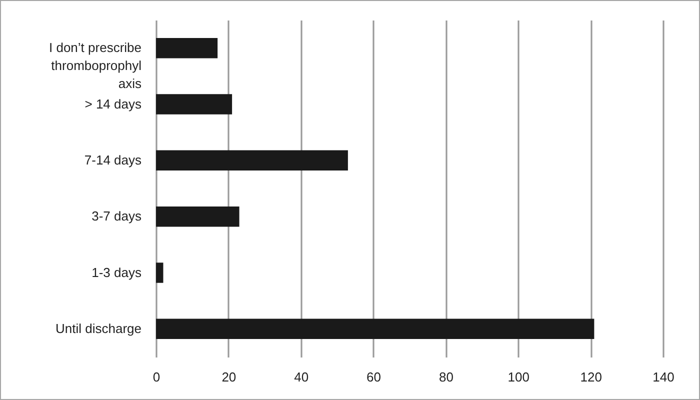 The width and height of the screenshot is (700, 400). I want to click on x-tick-label: 40, so click(301, 377).